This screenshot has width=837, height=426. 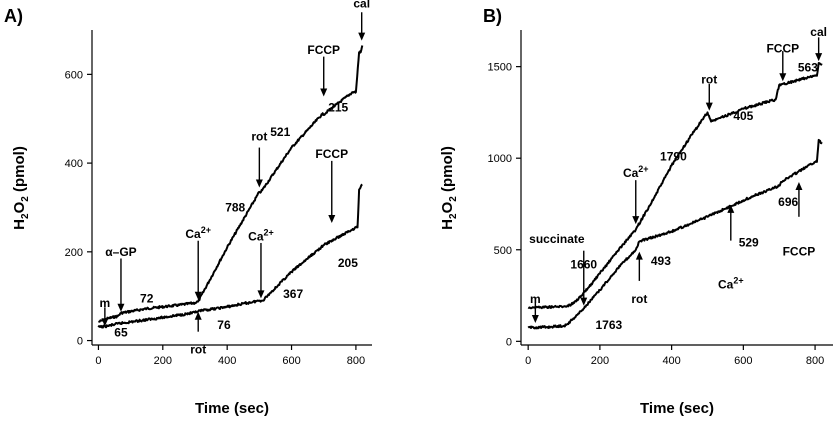 What do you see at coordinates (808, 68) in the screenshot?
I see `annotation-label: 563` at bounding box center [808, 68].